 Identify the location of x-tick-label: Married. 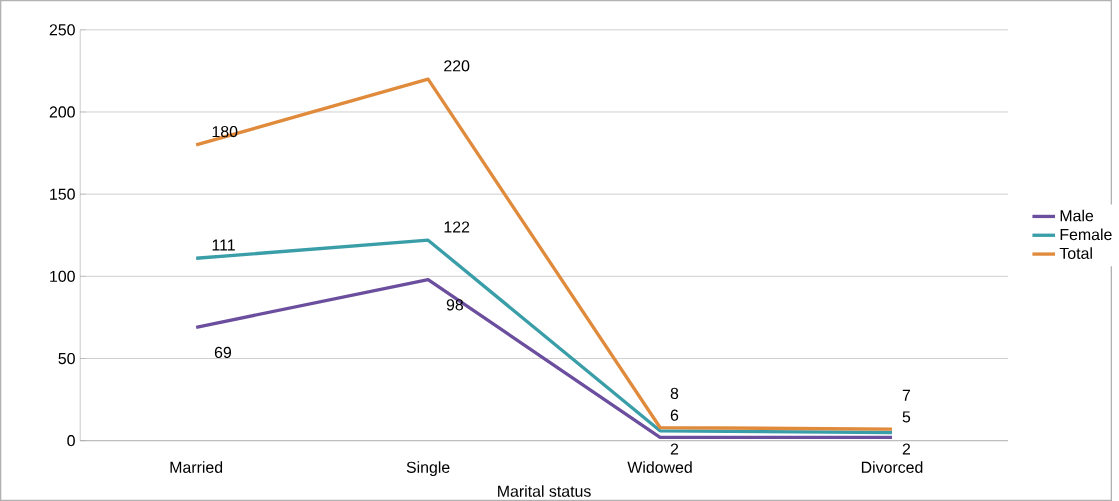
(196, 467).